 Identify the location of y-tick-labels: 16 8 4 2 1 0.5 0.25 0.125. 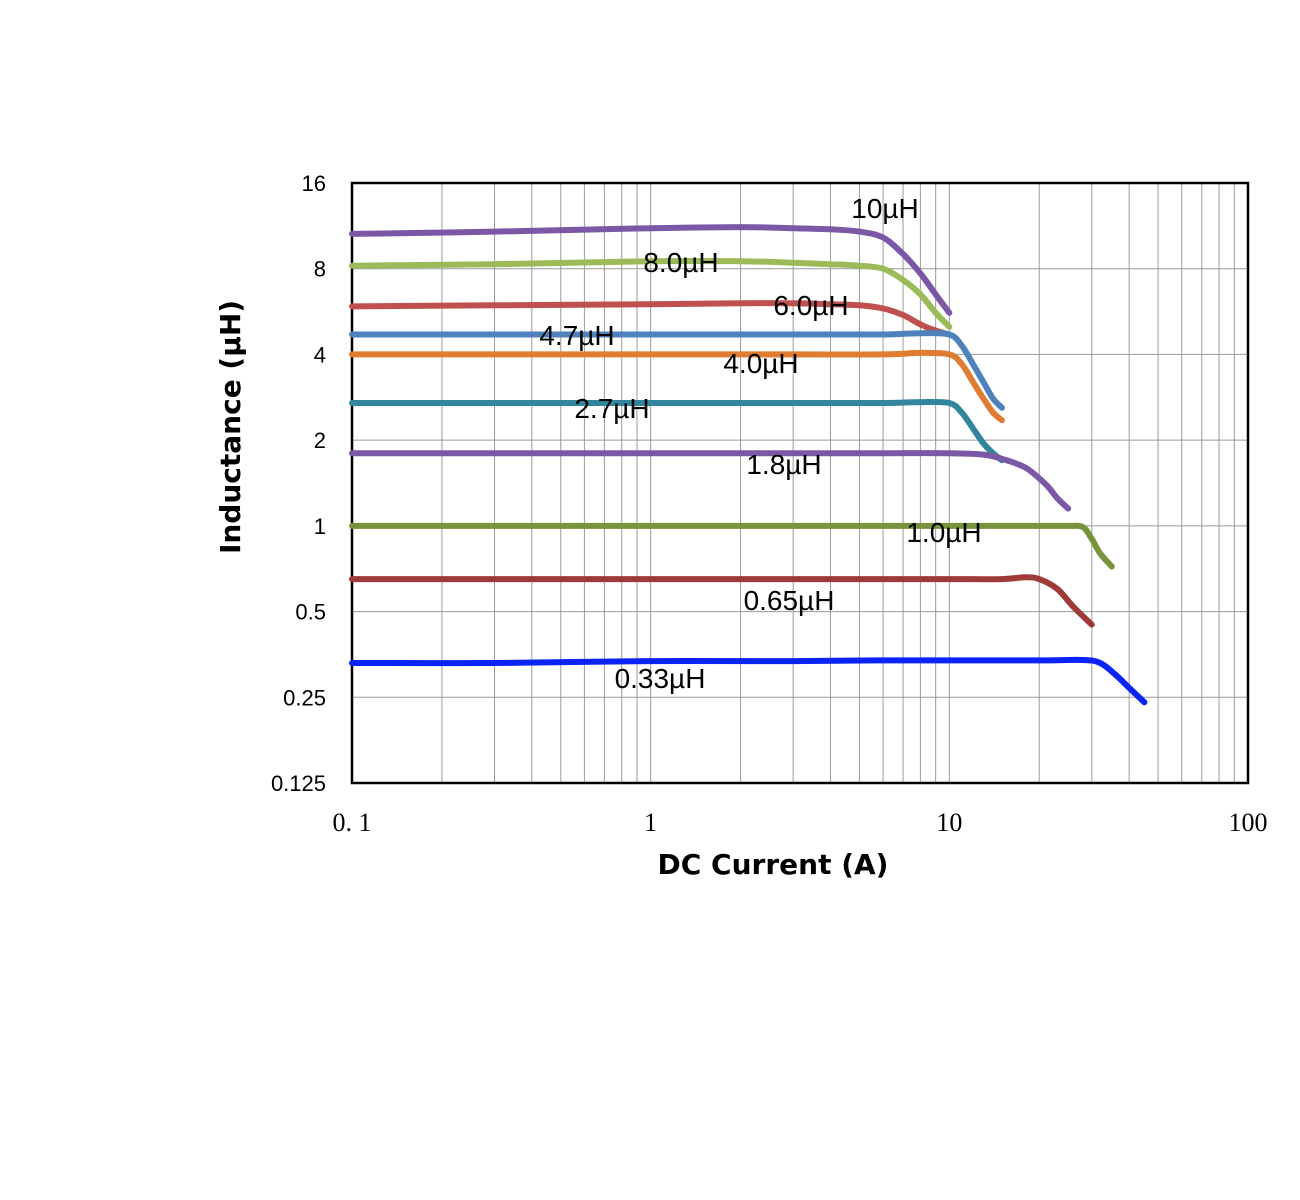
(298, 483).